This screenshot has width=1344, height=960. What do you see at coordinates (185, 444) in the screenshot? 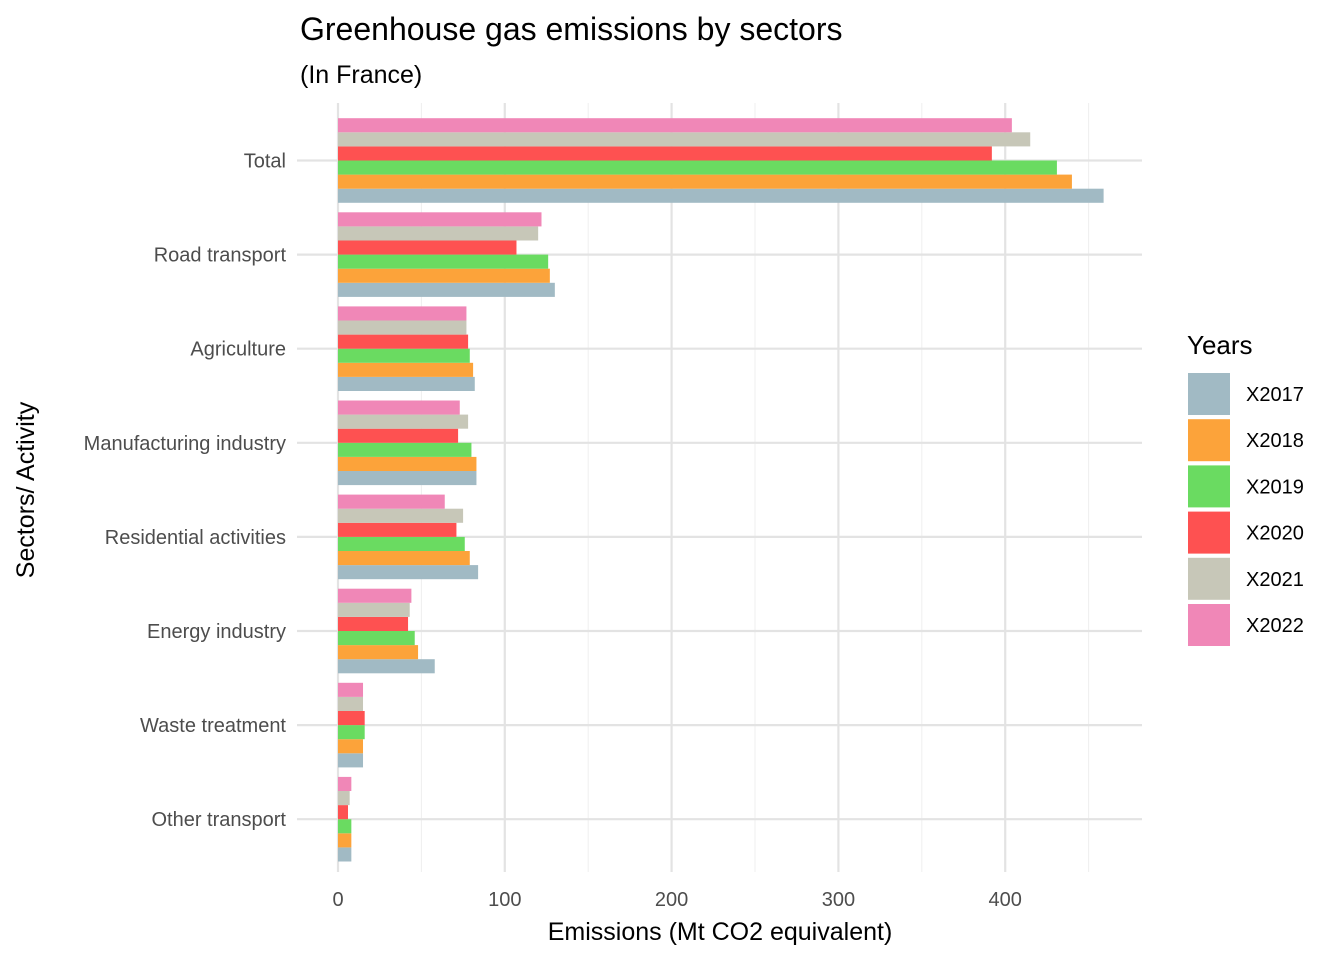
I see `y-tick-label: Manufacturing industry` at bounding box center [185, 444].